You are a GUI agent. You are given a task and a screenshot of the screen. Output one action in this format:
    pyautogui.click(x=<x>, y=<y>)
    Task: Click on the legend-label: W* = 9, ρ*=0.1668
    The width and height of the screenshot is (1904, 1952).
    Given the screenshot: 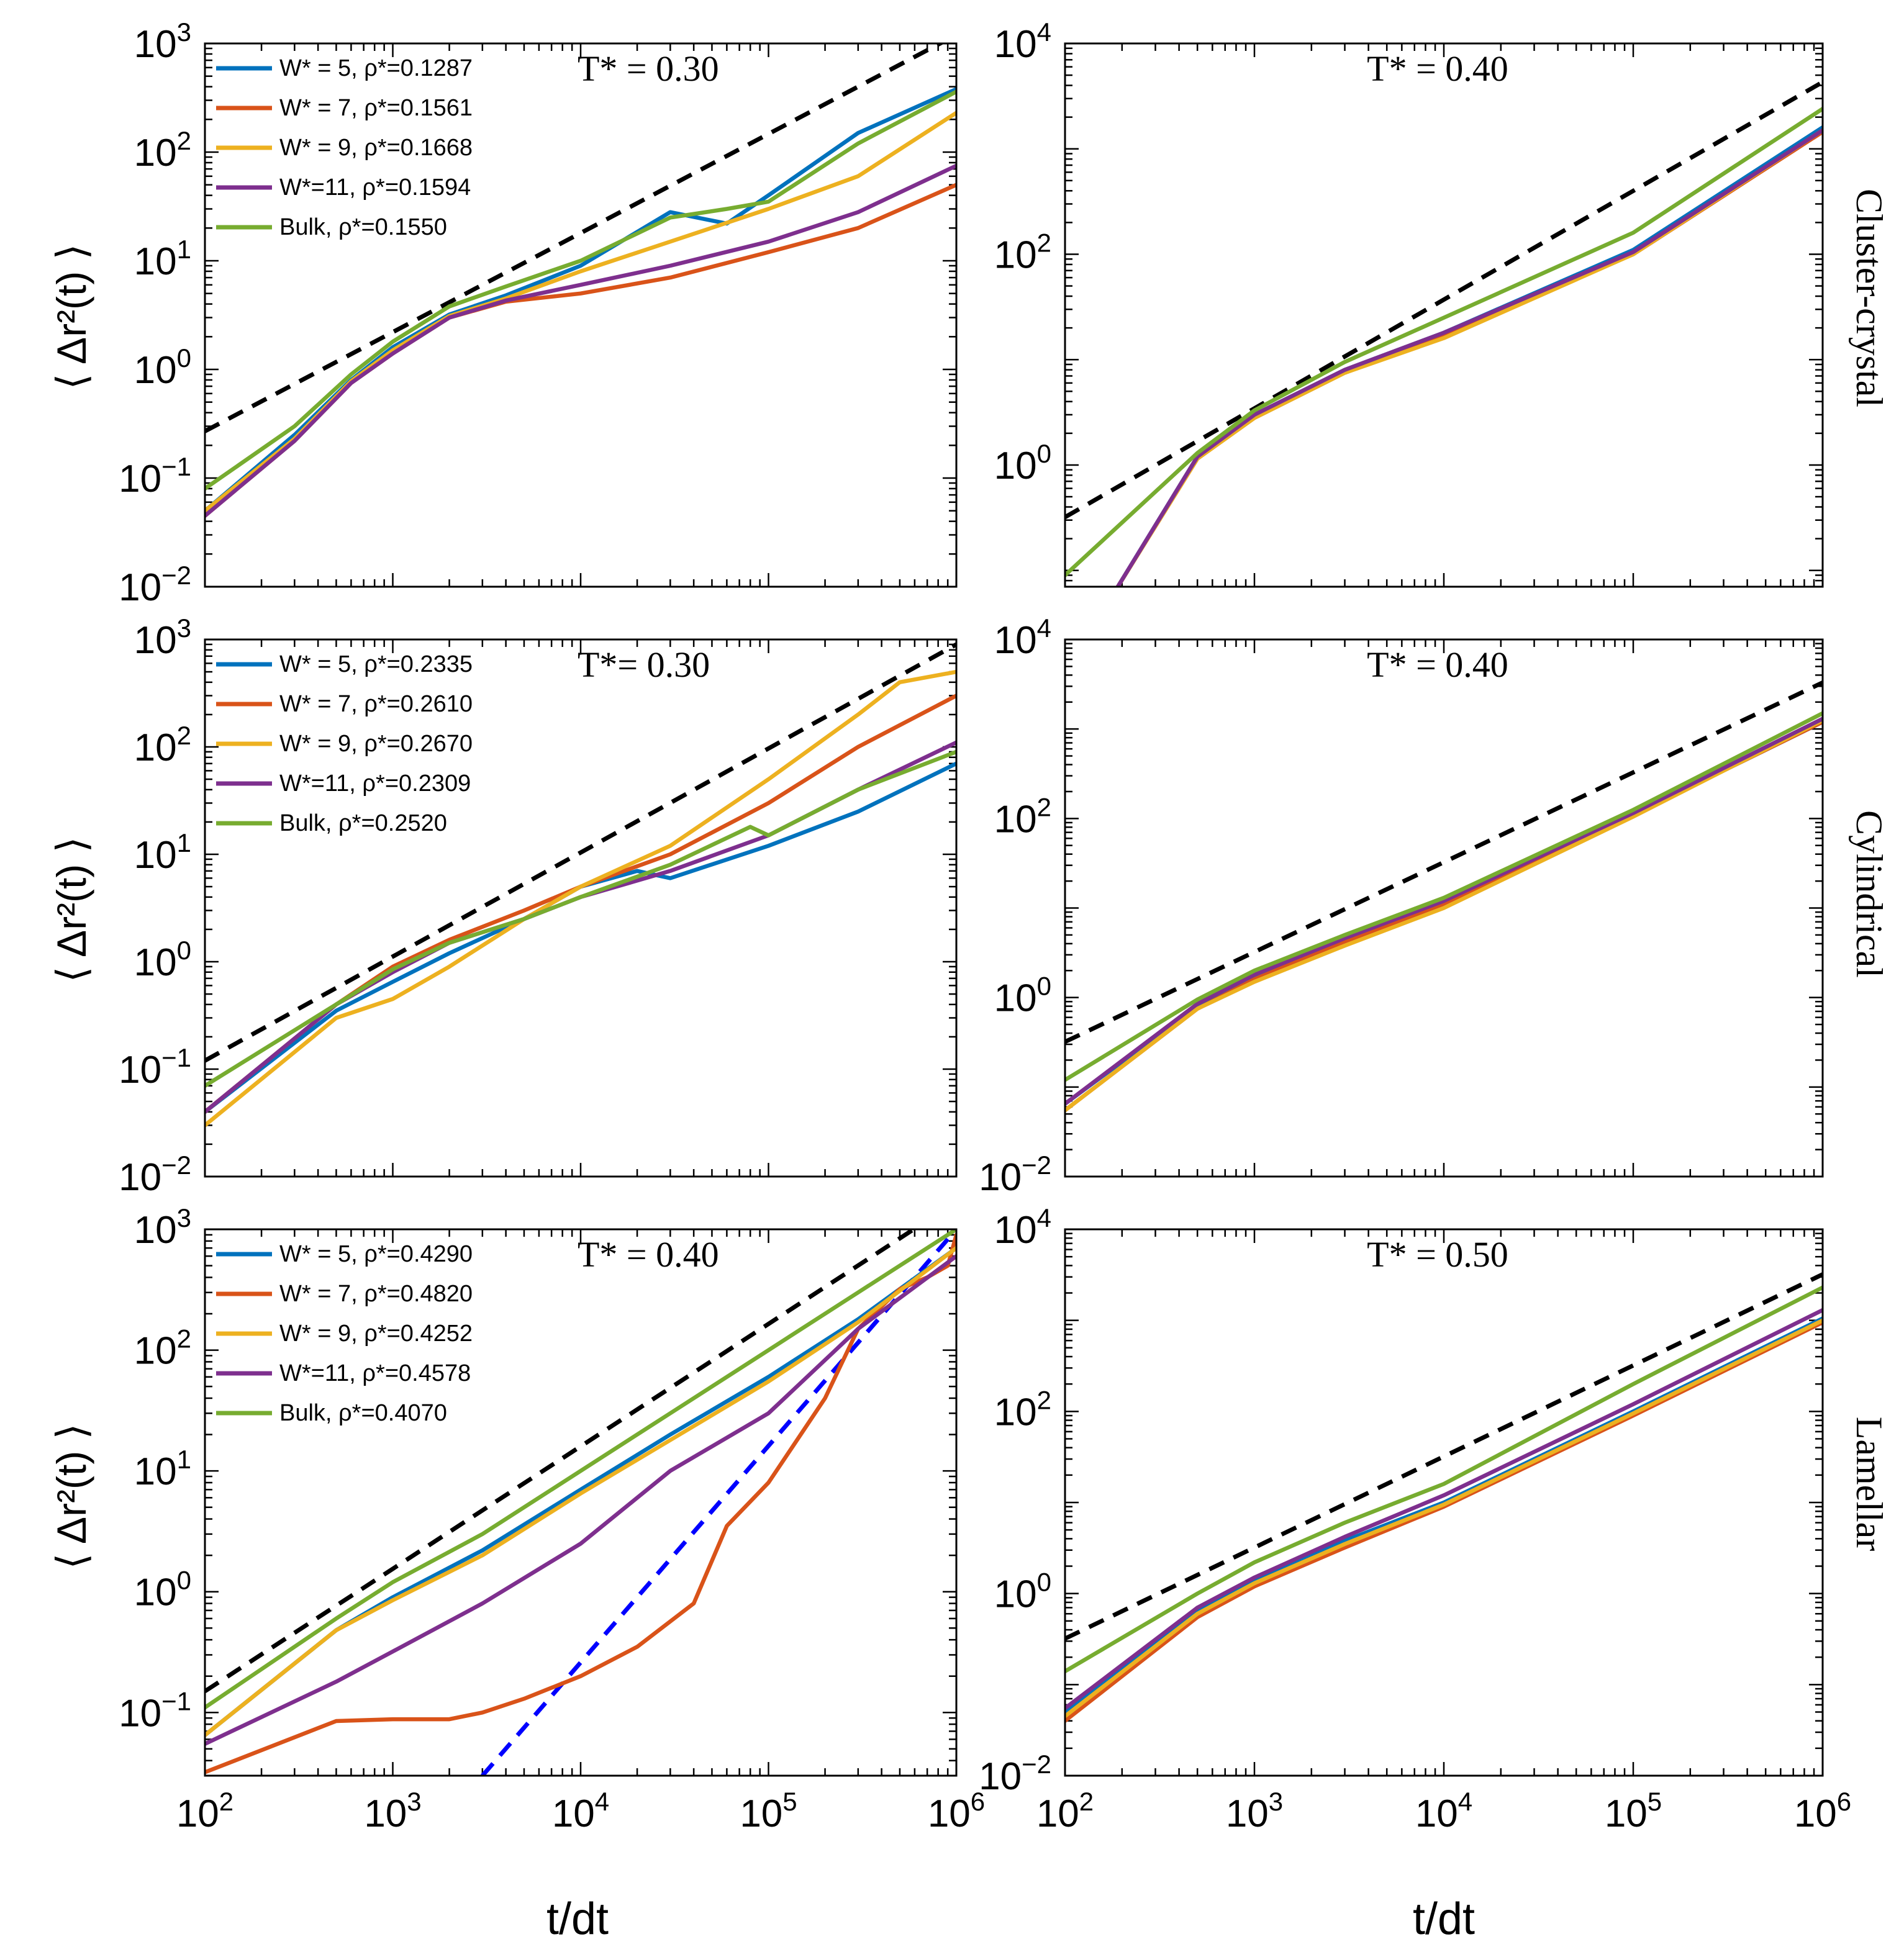 What is the action you would take?
    pyautogui.click(x=376, y=148)
    